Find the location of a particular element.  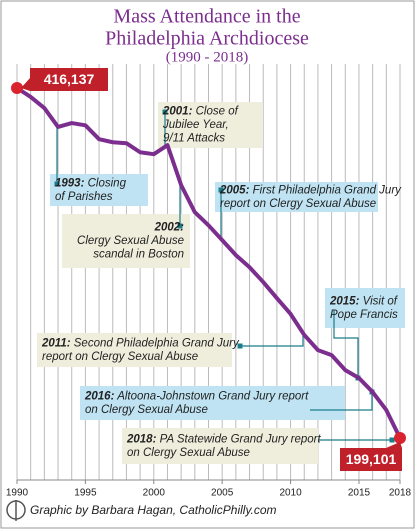

annotation-line: 9/11 Attacks is located at coordinates (194, 139).